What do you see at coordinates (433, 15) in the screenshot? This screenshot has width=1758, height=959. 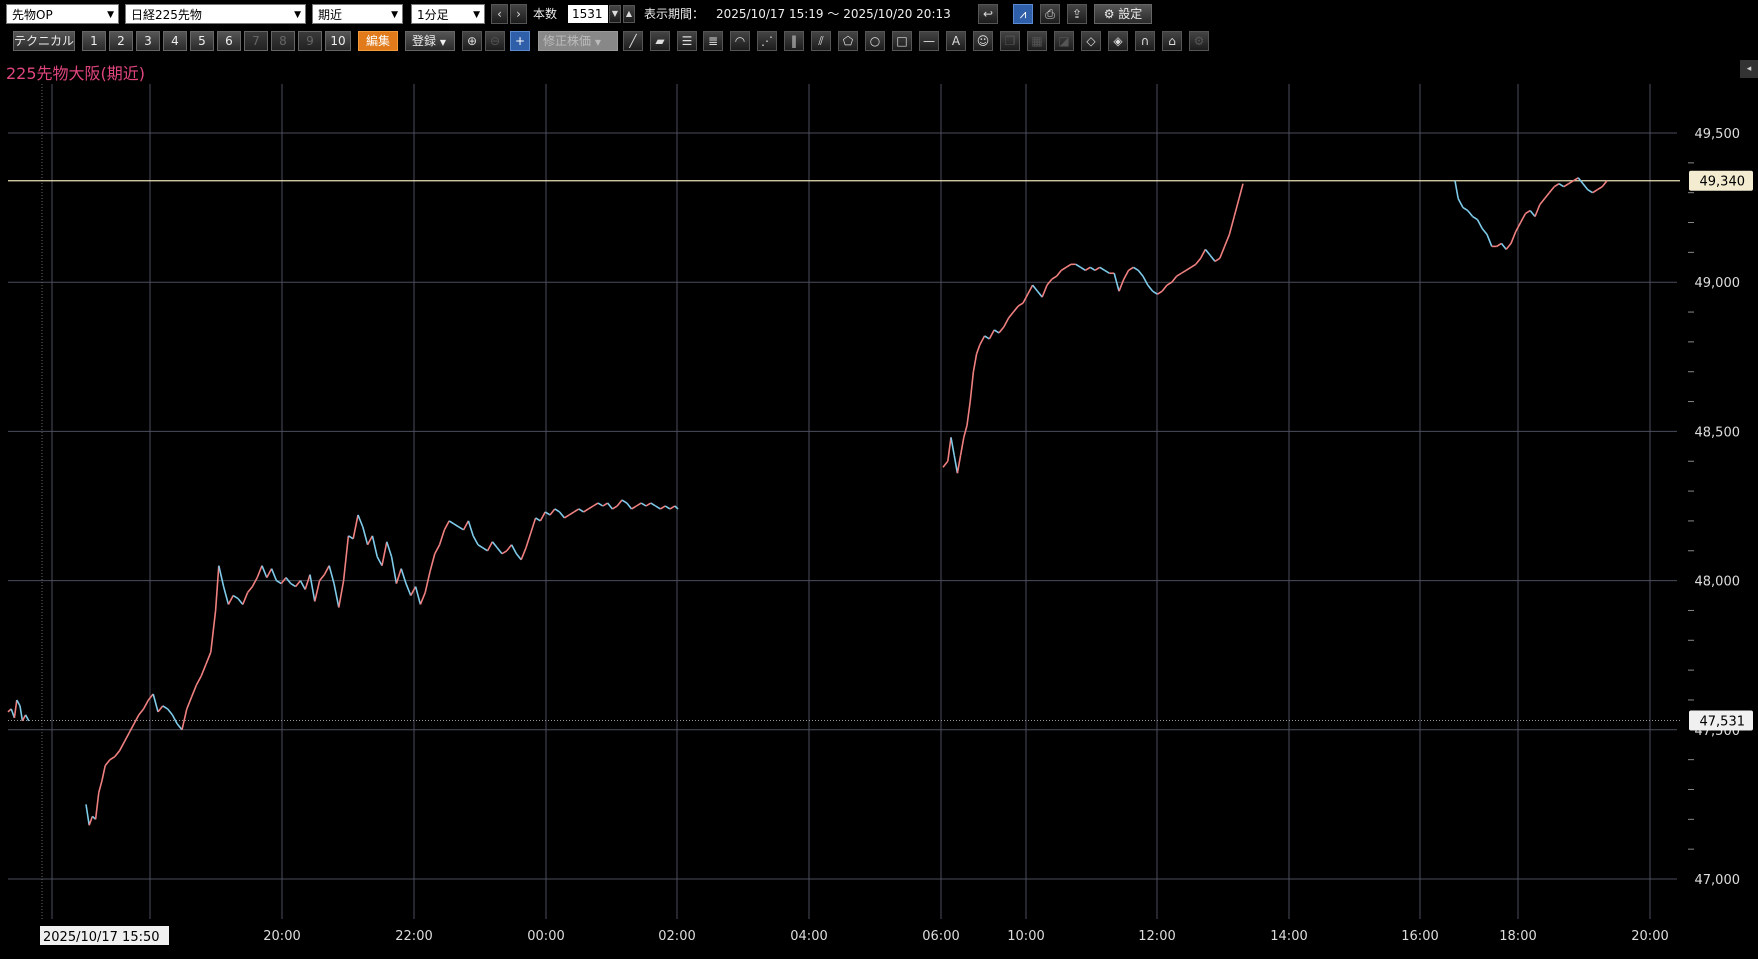 I see `interval-select-value: 1分足` at bounding box center [433, 15].